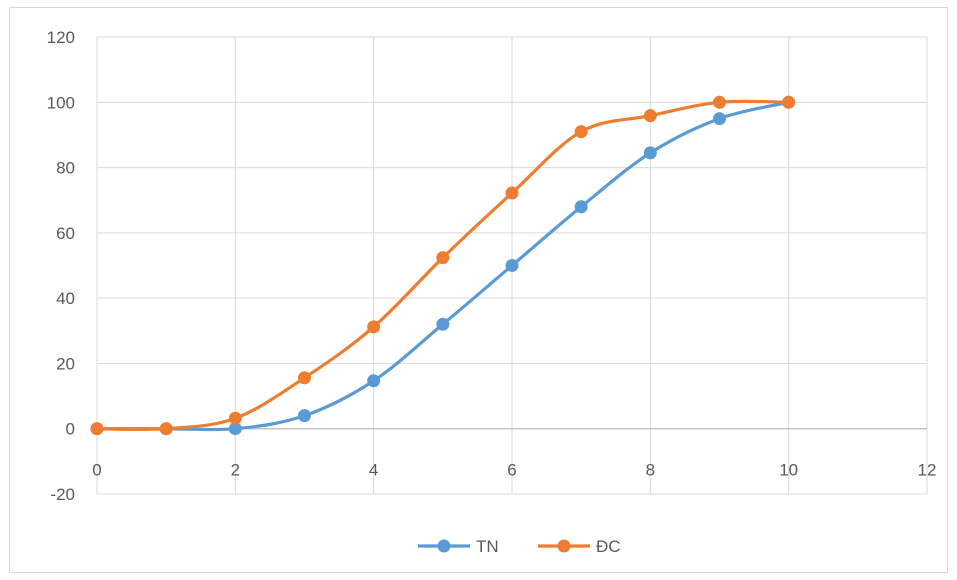  What do you see at coordinates (608, 546) in the screenshot?
I see `legend-label: ĐC` at bounding box center [608, 546].